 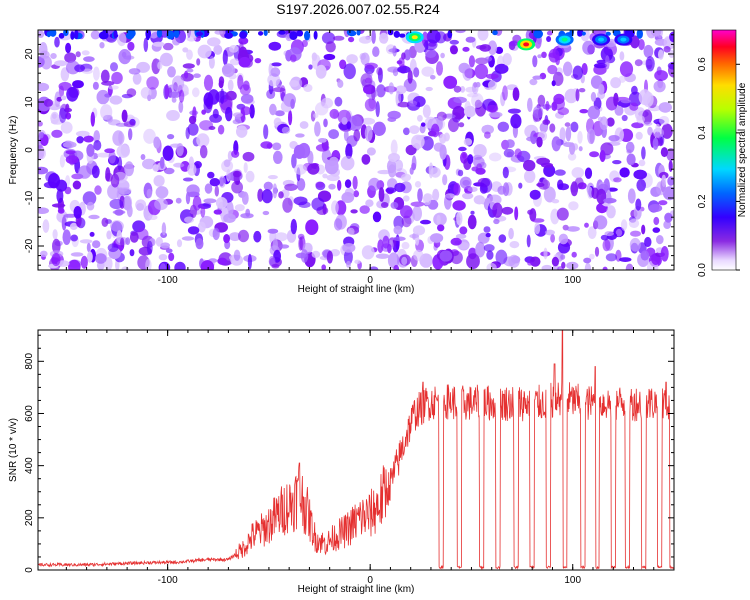 What do you see at coordinates (601, 39) in the screenshot?
I see `hotspot-core` at bounding box center [601, 39].